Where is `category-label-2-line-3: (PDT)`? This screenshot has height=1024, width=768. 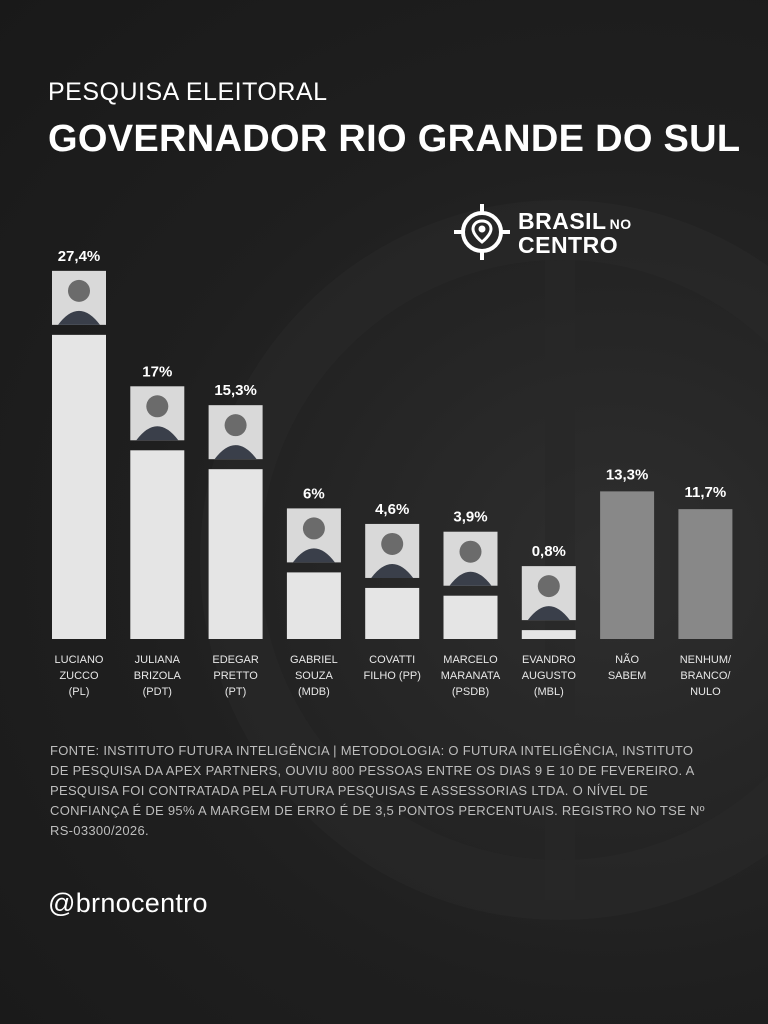
category-label-2-line-3: (PDT) is located at coordinates (157, 692).